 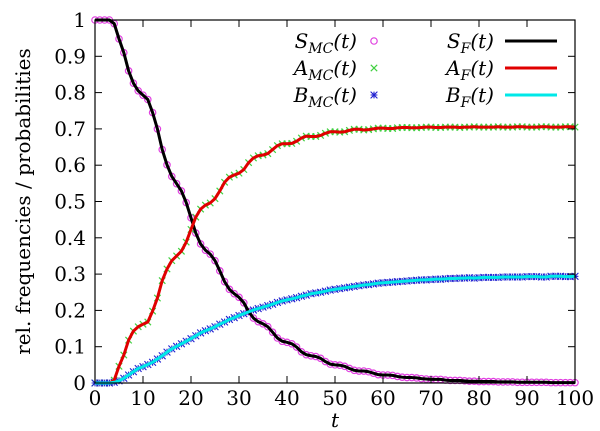 What do you see at coordinates (79, 20) in the screenshot?
I see `y-tick-label: 1` at bounding box center [79, 20].